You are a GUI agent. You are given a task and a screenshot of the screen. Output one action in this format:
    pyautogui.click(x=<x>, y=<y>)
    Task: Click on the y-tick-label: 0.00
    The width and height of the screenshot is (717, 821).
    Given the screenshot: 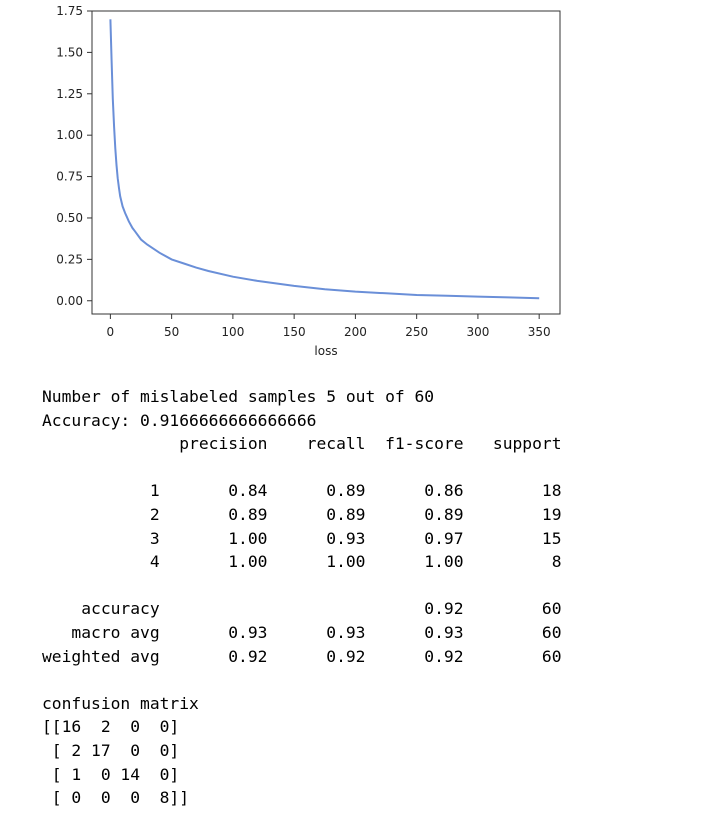 What is the action you would take?
    pyautogui.click(x=69, y=301)
    